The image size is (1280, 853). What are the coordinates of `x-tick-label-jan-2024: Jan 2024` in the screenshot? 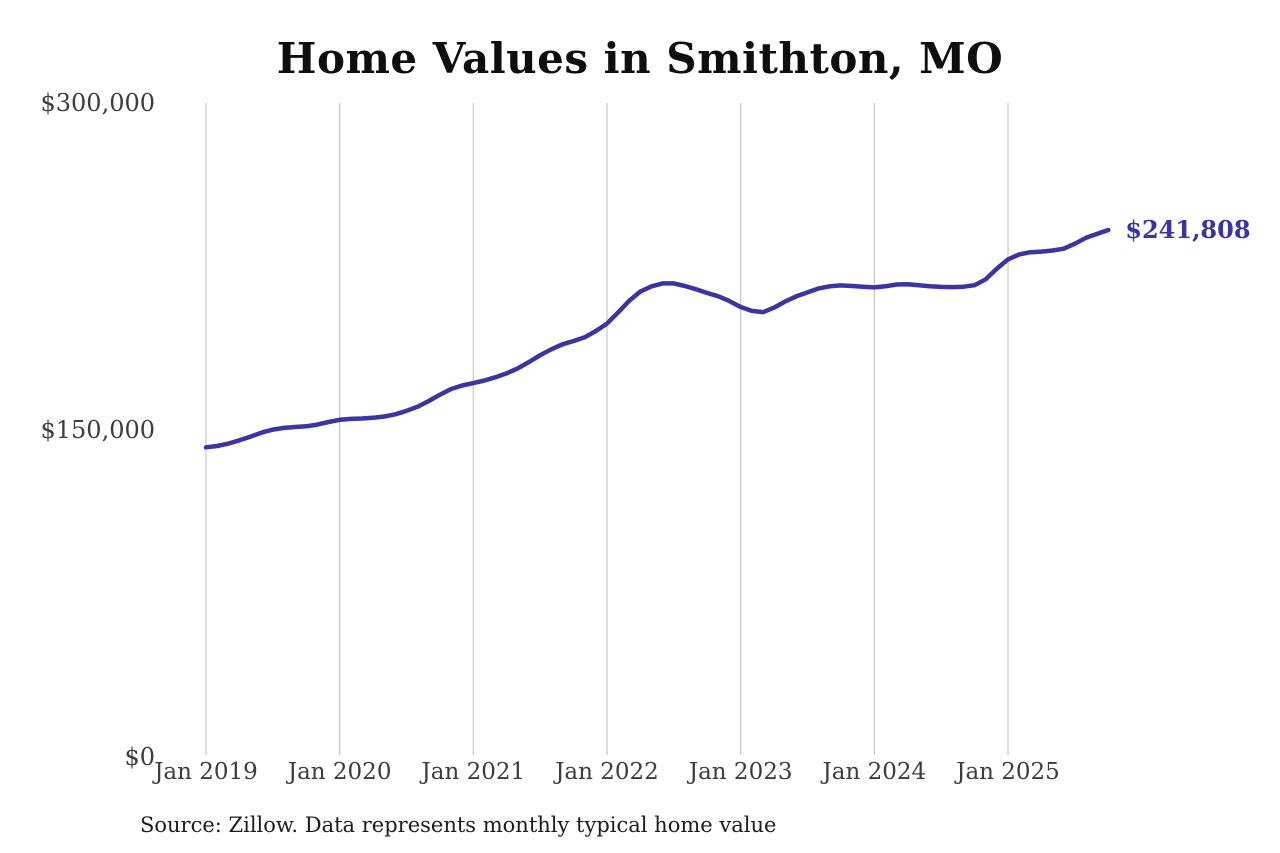 It's located at (874, 772).